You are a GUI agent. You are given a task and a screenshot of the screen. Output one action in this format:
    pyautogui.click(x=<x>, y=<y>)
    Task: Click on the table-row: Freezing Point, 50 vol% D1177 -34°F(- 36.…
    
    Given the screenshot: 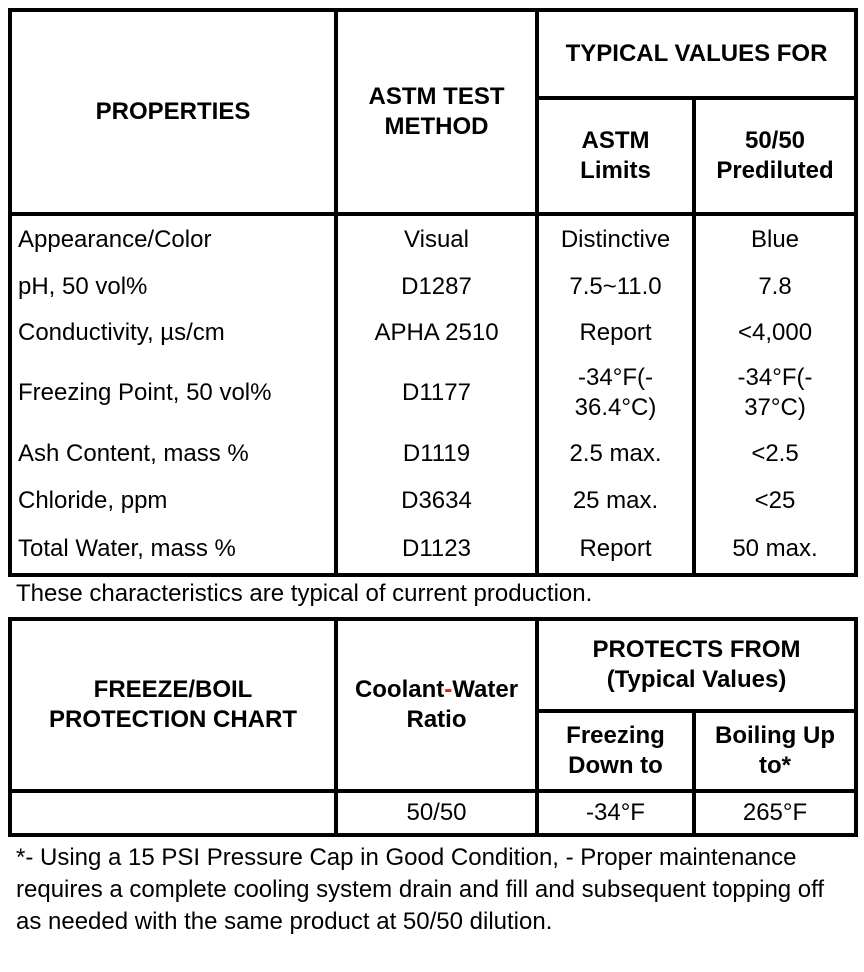 What is the action you would take?
    pyautogui.click(x=433, y=393)
    